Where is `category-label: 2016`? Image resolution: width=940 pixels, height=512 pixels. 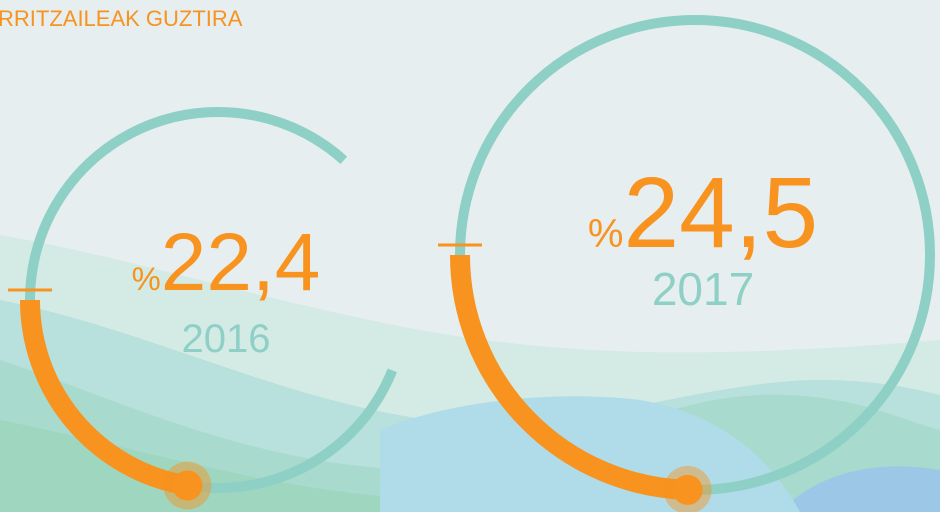 category-label: 2016 is located at coordinates (226, 339).